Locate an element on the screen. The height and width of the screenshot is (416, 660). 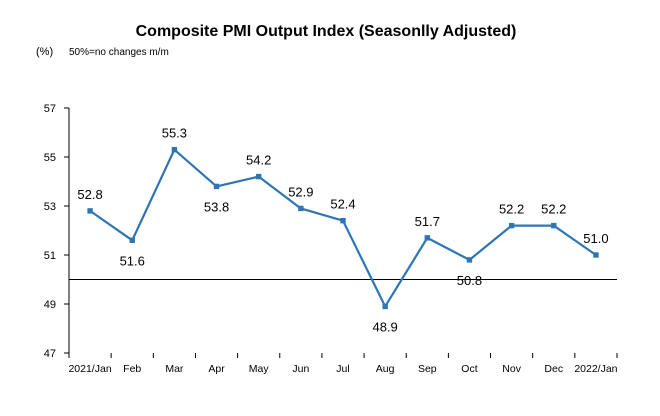
data-label: 55.3 is located at coordinates (174, 133).